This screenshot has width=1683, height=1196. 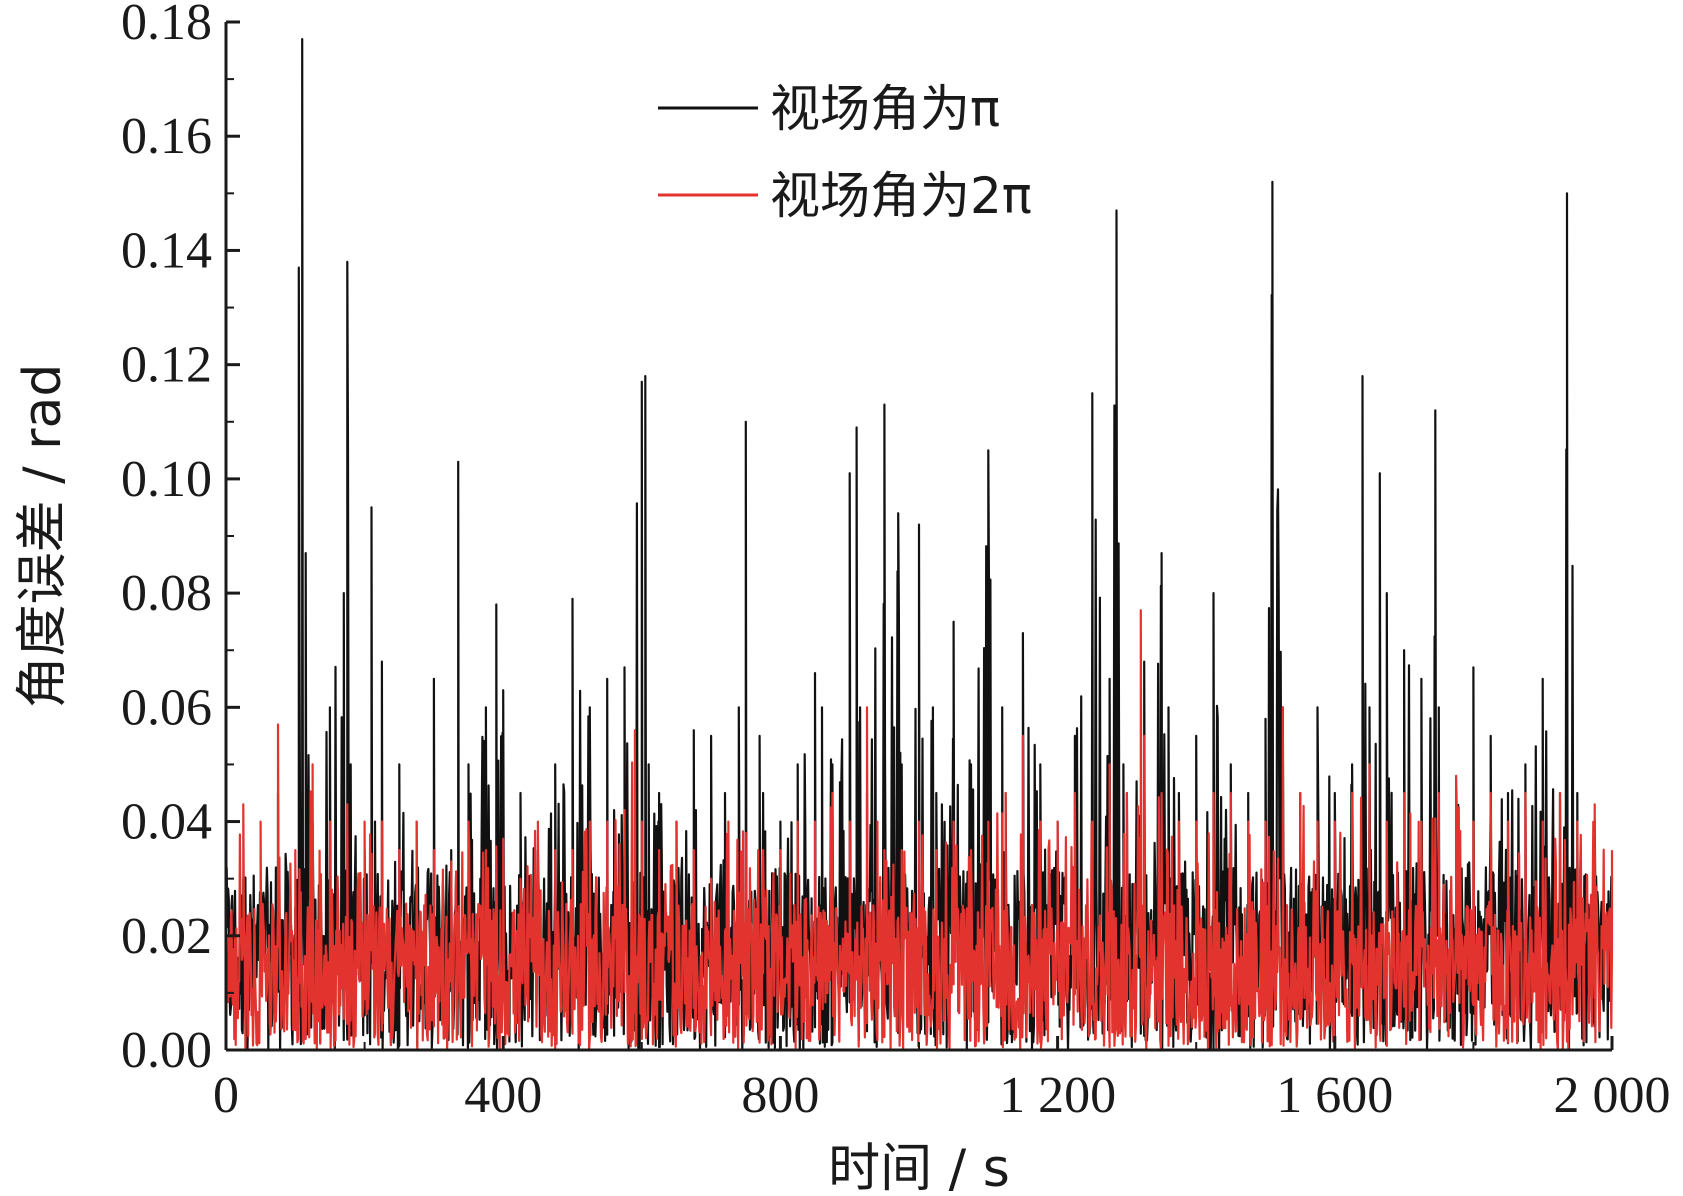 I want to click on y-tick-label: 0.14, so click(x=166, y=250).